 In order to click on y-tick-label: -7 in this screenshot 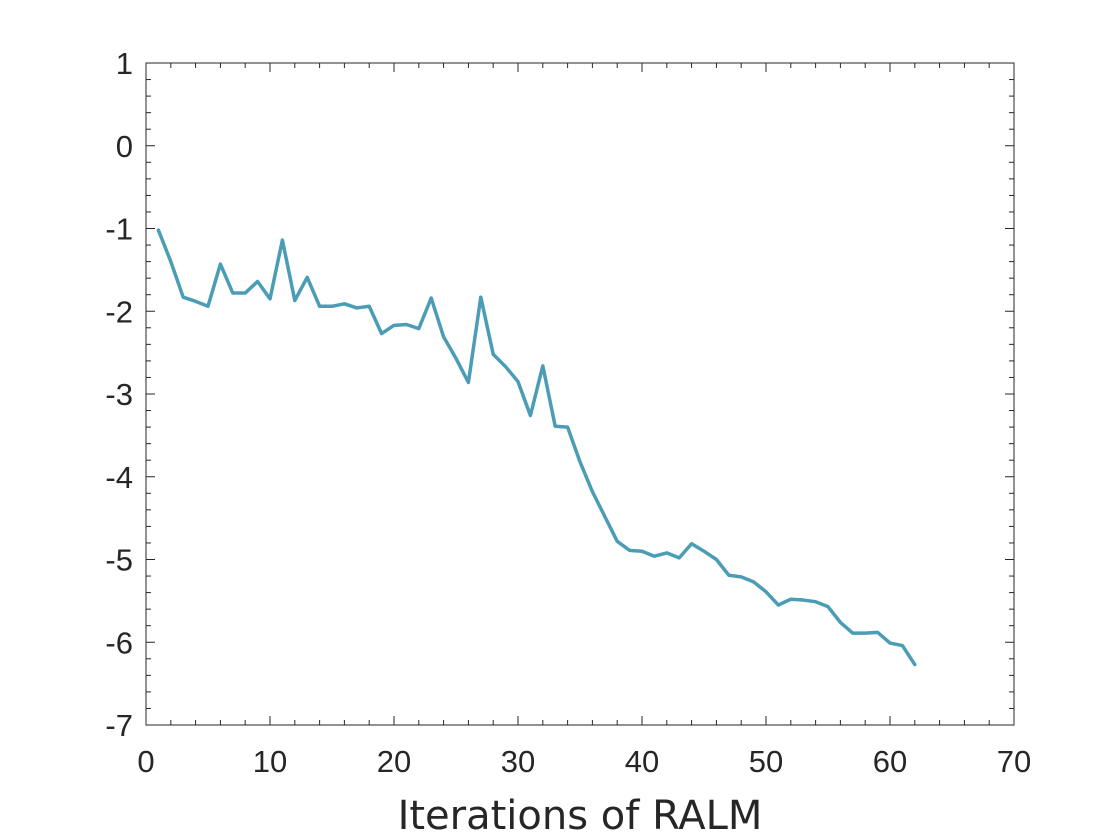, I will do `click(119, 725)`.